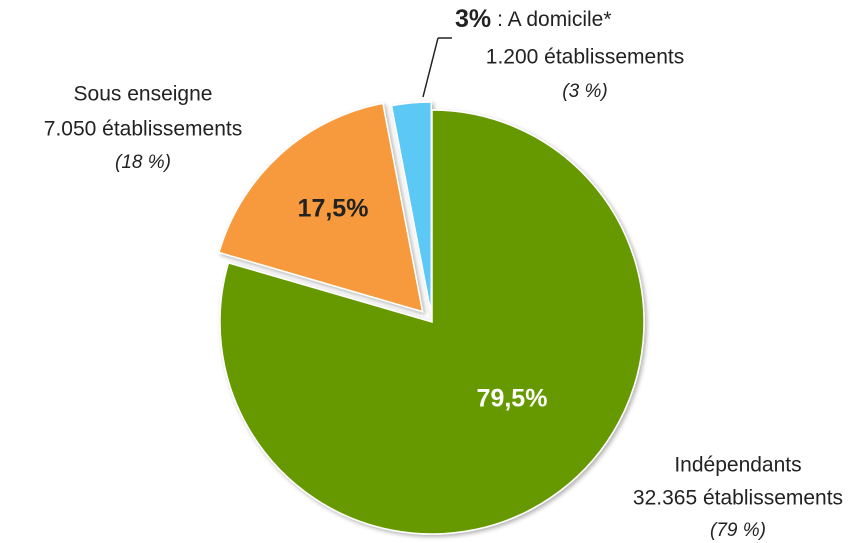  Describe the element at coordinates (143, 129) in the screenshot. I see `count-label: 7.050 établissements` at that location.